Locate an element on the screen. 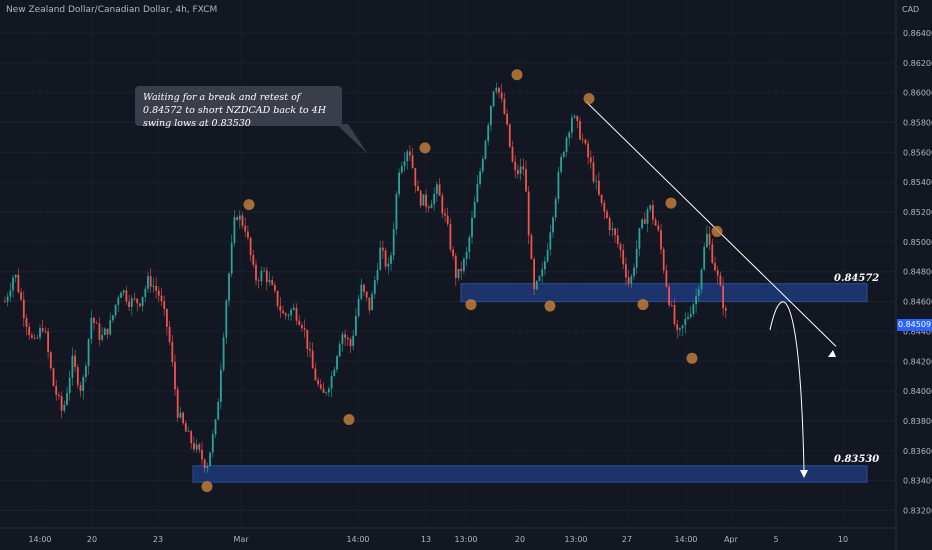  time-tick-label: 10 is located at coordinates (843, 539).